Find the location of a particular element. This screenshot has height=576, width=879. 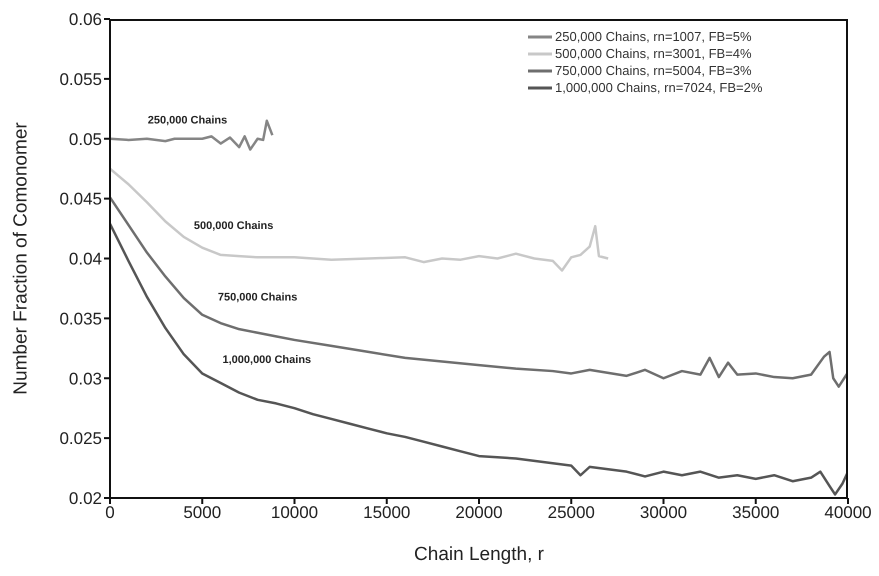

annotation: 250,000 Chains is located at coordinates (188, 120).